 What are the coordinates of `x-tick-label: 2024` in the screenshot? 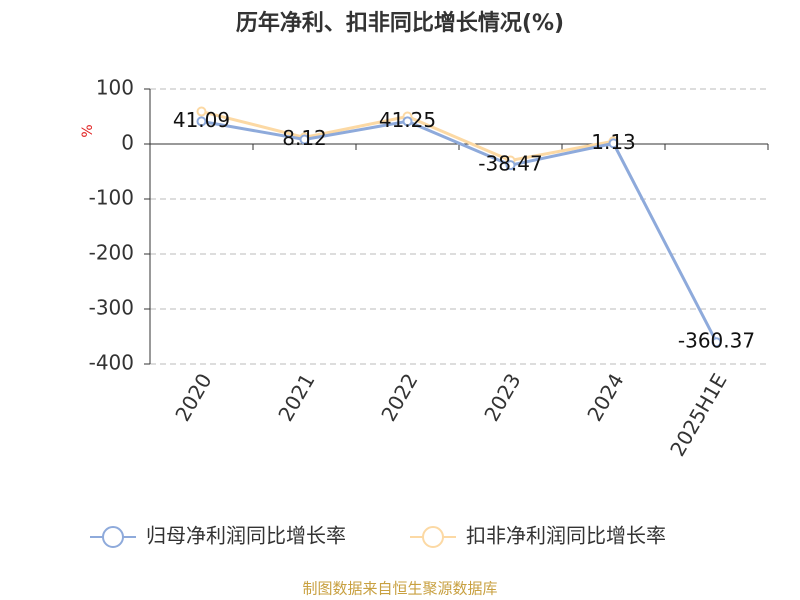 It's located at (605, 397).